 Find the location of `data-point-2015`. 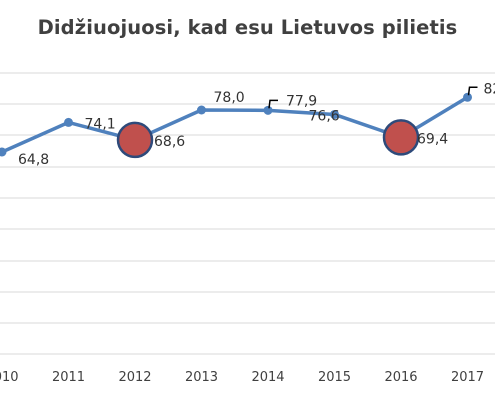

data-point-2015 is located at coordinates (334, 114).